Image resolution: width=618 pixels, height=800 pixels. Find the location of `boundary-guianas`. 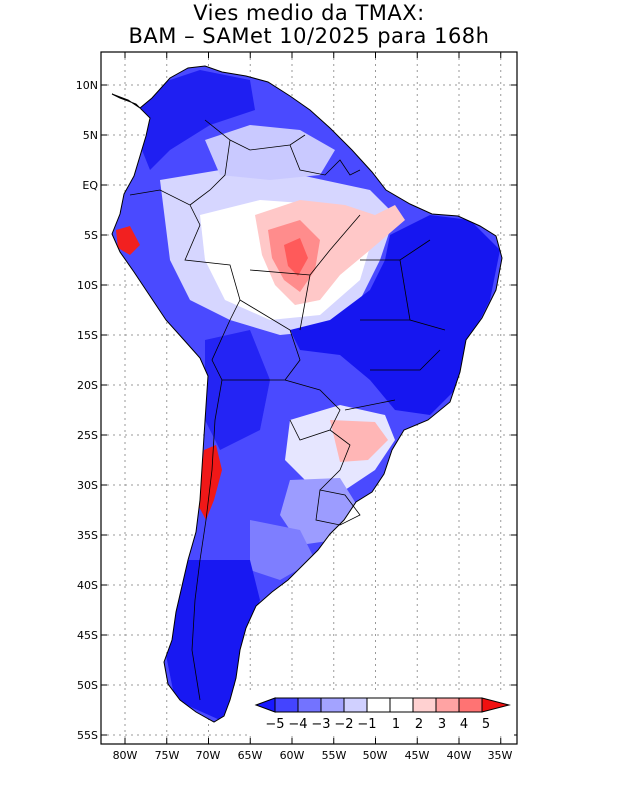

boundary-guianas is located at coordinates (325, 160).